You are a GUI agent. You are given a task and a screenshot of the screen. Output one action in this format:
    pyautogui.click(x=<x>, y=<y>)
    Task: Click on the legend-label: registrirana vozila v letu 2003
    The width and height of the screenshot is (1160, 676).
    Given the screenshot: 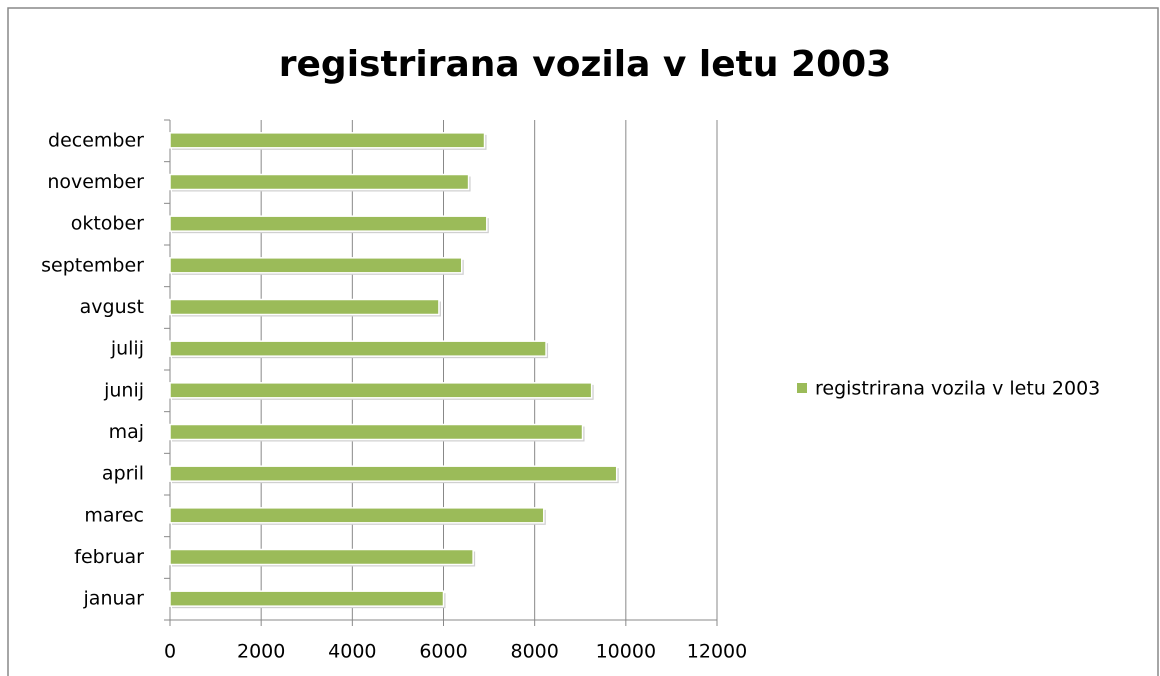 What is the action you would take?
    pyautogui.click(x=957, y=389)
    